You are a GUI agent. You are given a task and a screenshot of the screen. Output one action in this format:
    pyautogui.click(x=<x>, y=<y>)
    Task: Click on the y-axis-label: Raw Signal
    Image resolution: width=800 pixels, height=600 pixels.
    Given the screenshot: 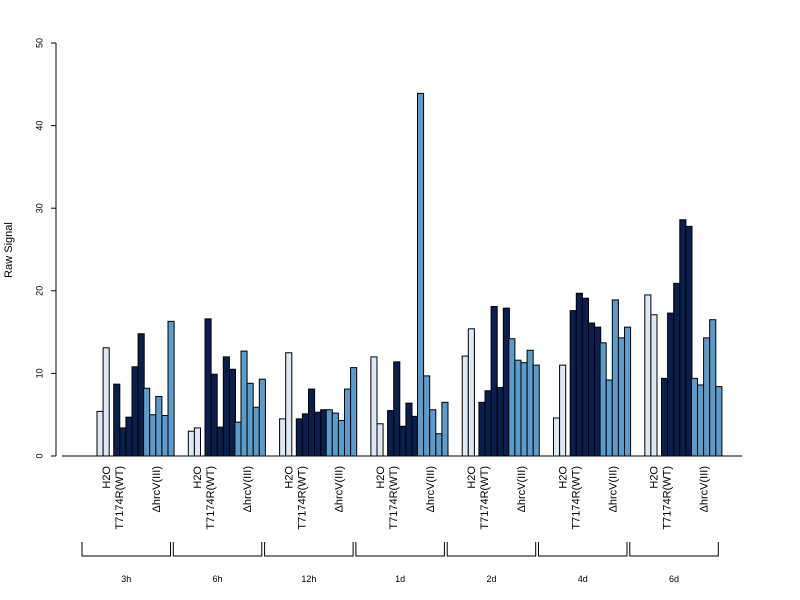 What is the action you would take?
    pyautogui.click(x=9, y=250)
    